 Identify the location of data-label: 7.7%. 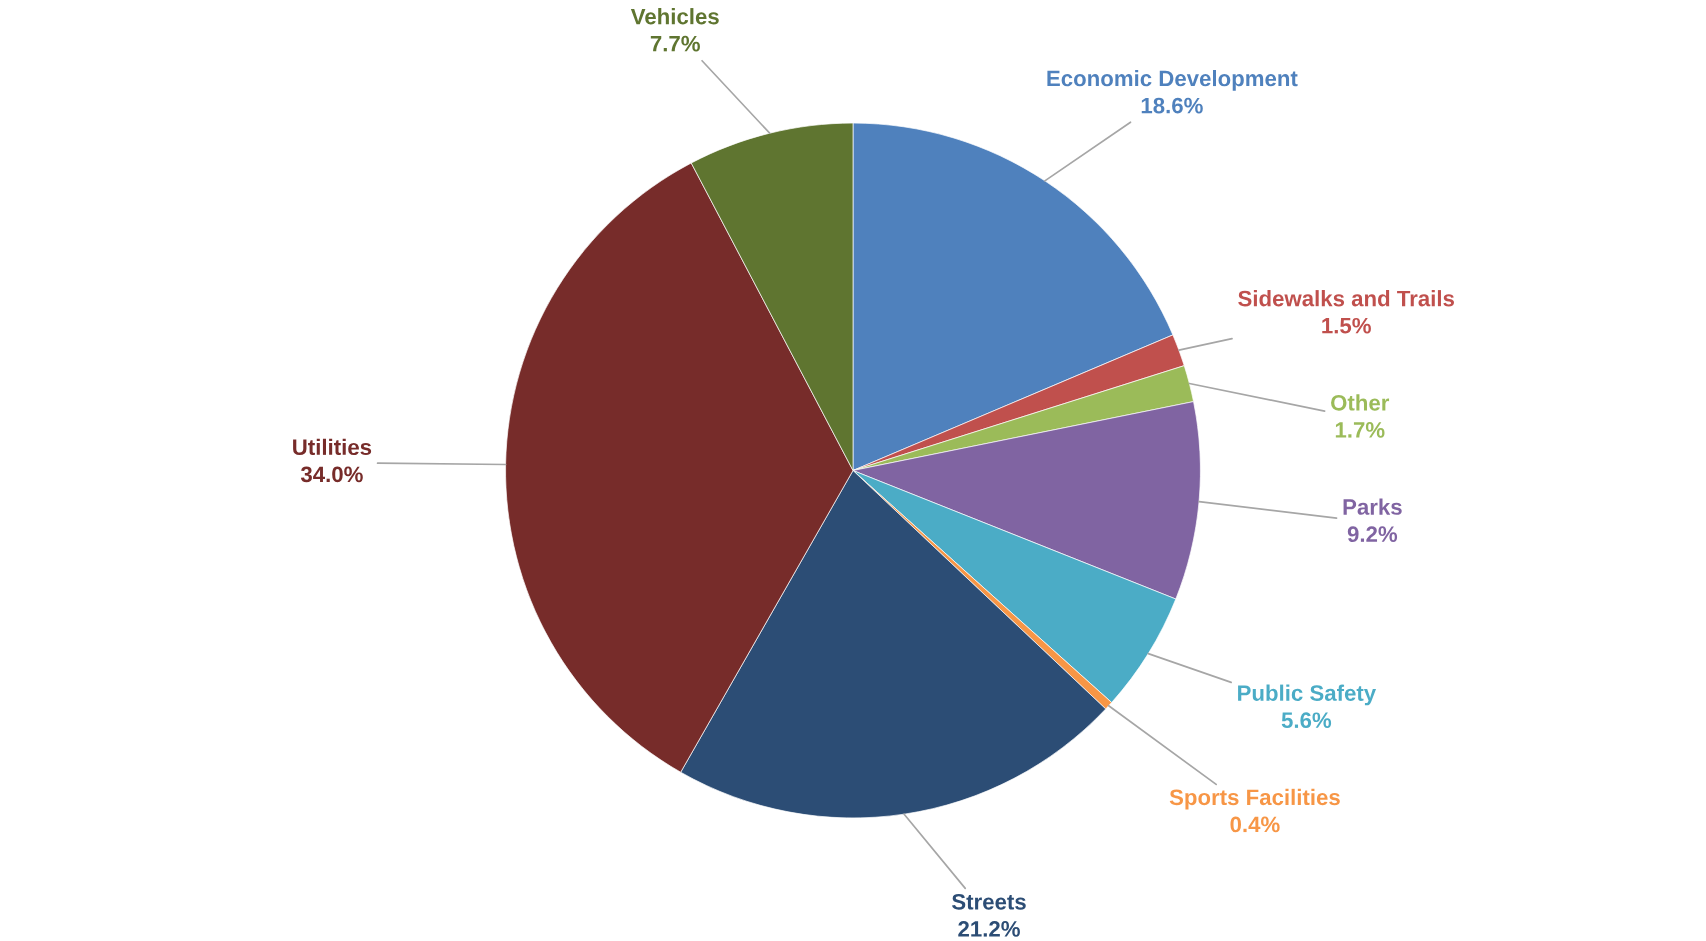
(675, 43).